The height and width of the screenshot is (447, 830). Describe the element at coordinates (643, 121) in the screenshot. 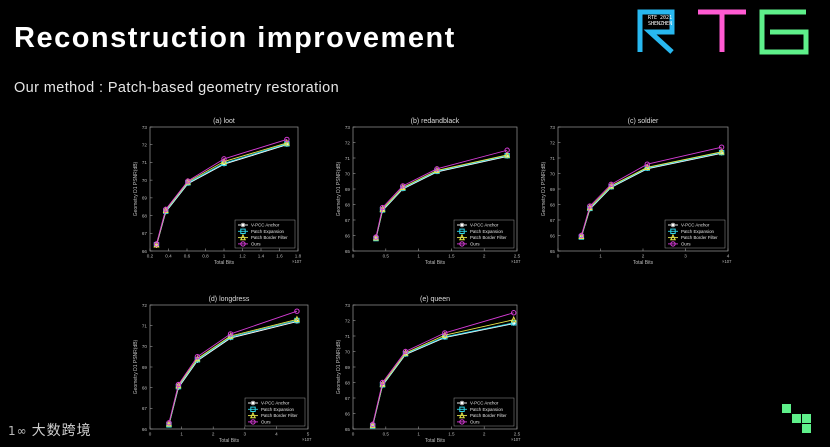

I see `chart-title: (c) soldier` at that location.